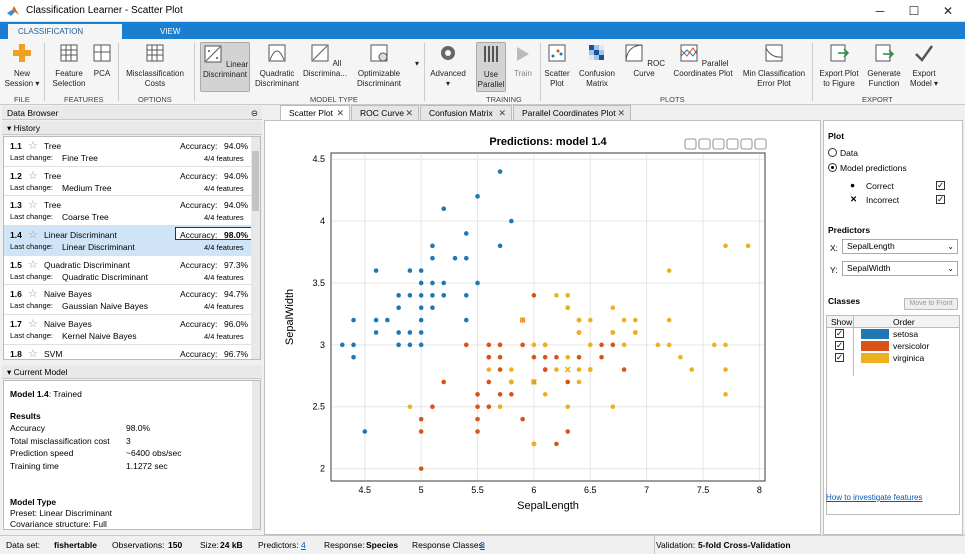 This screenshot has height=554, width=965. I want to click on maximize-icon: ☐, so click(914, 11).